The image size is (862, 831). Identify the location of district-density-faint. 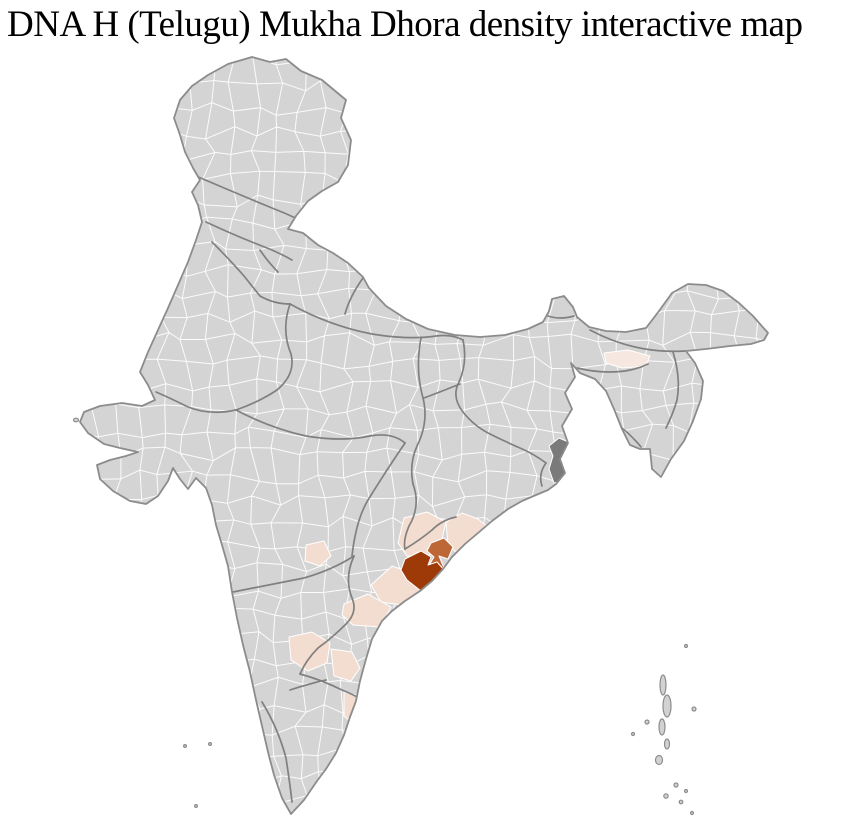
(627, 359).